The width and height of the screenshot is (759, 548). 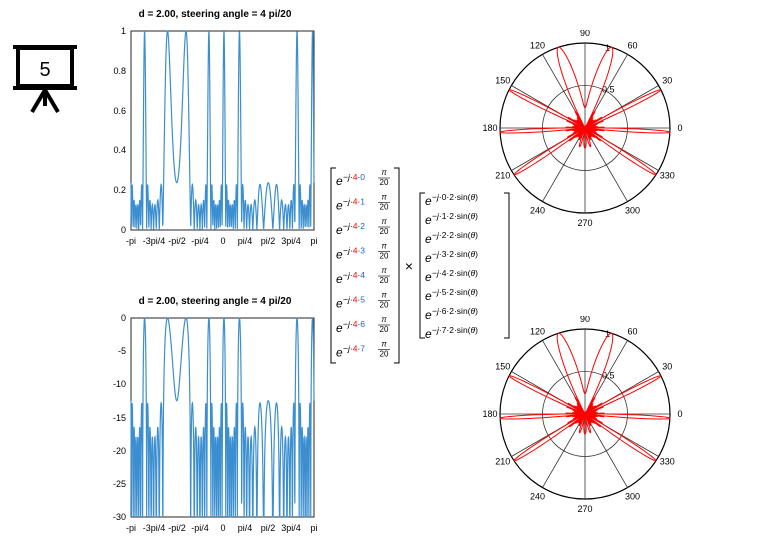 I want to click on svg-text: −j·4·2·sin(θ), so click(x=455, y=273).